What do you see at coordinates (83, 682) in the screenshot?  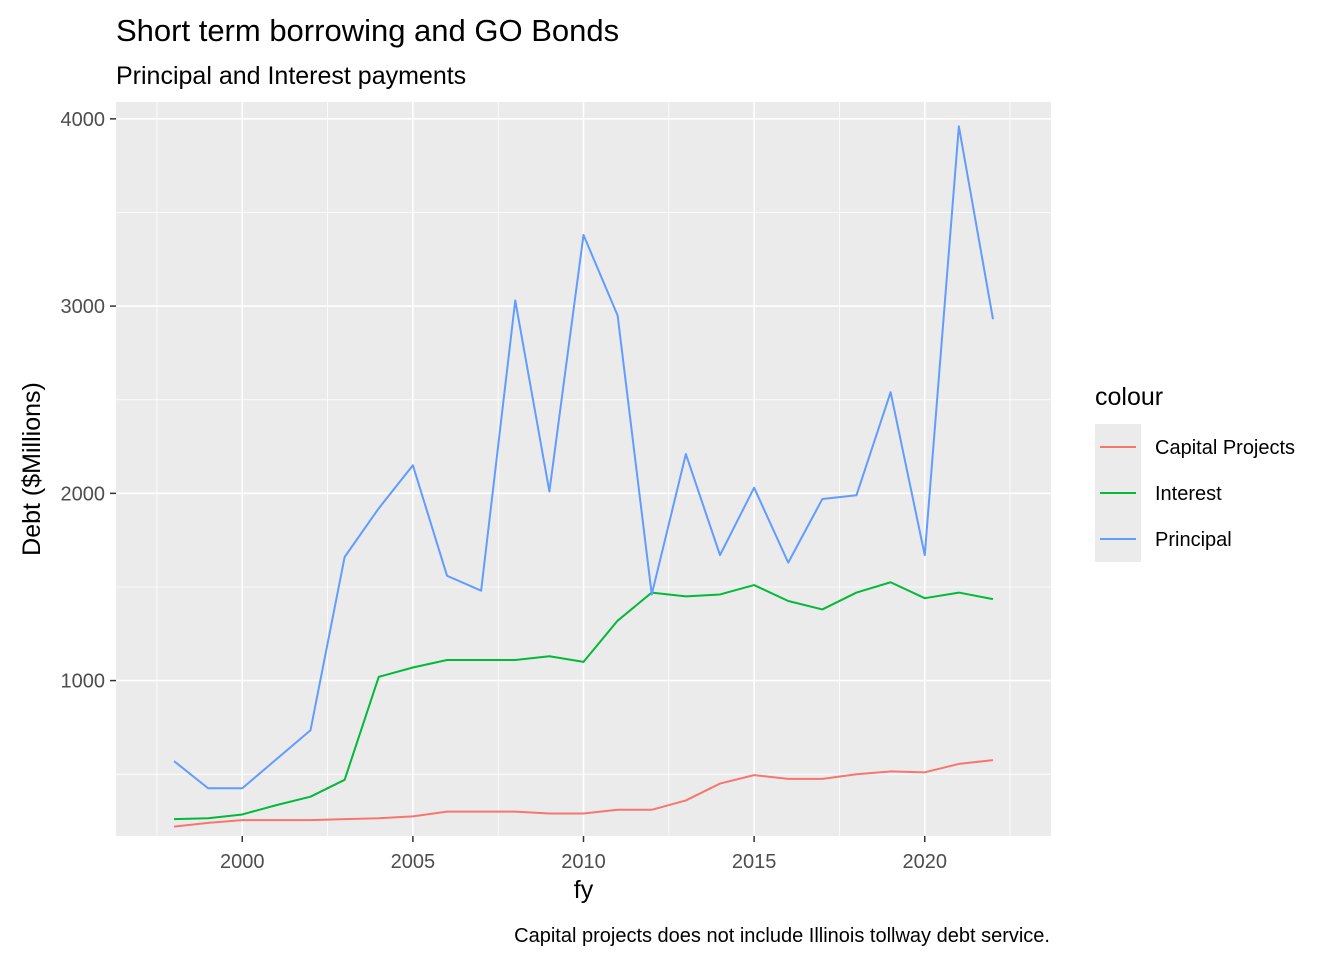 I see `y-tick-label: 1000` at bounding box center [83, 682].